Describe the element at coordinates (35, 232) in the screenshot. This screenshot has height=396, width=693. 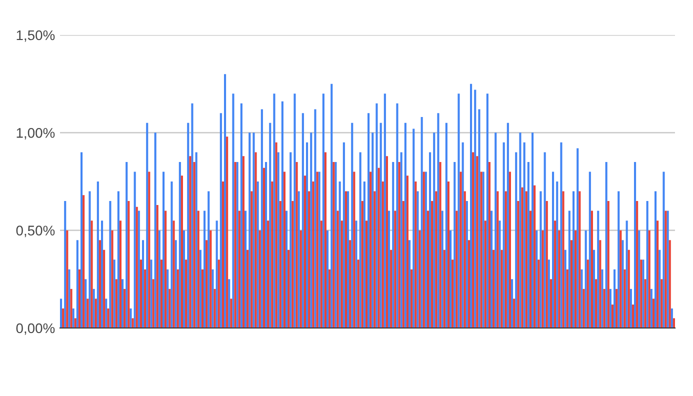
I see `y-tick-label: 0,50%` at that location.